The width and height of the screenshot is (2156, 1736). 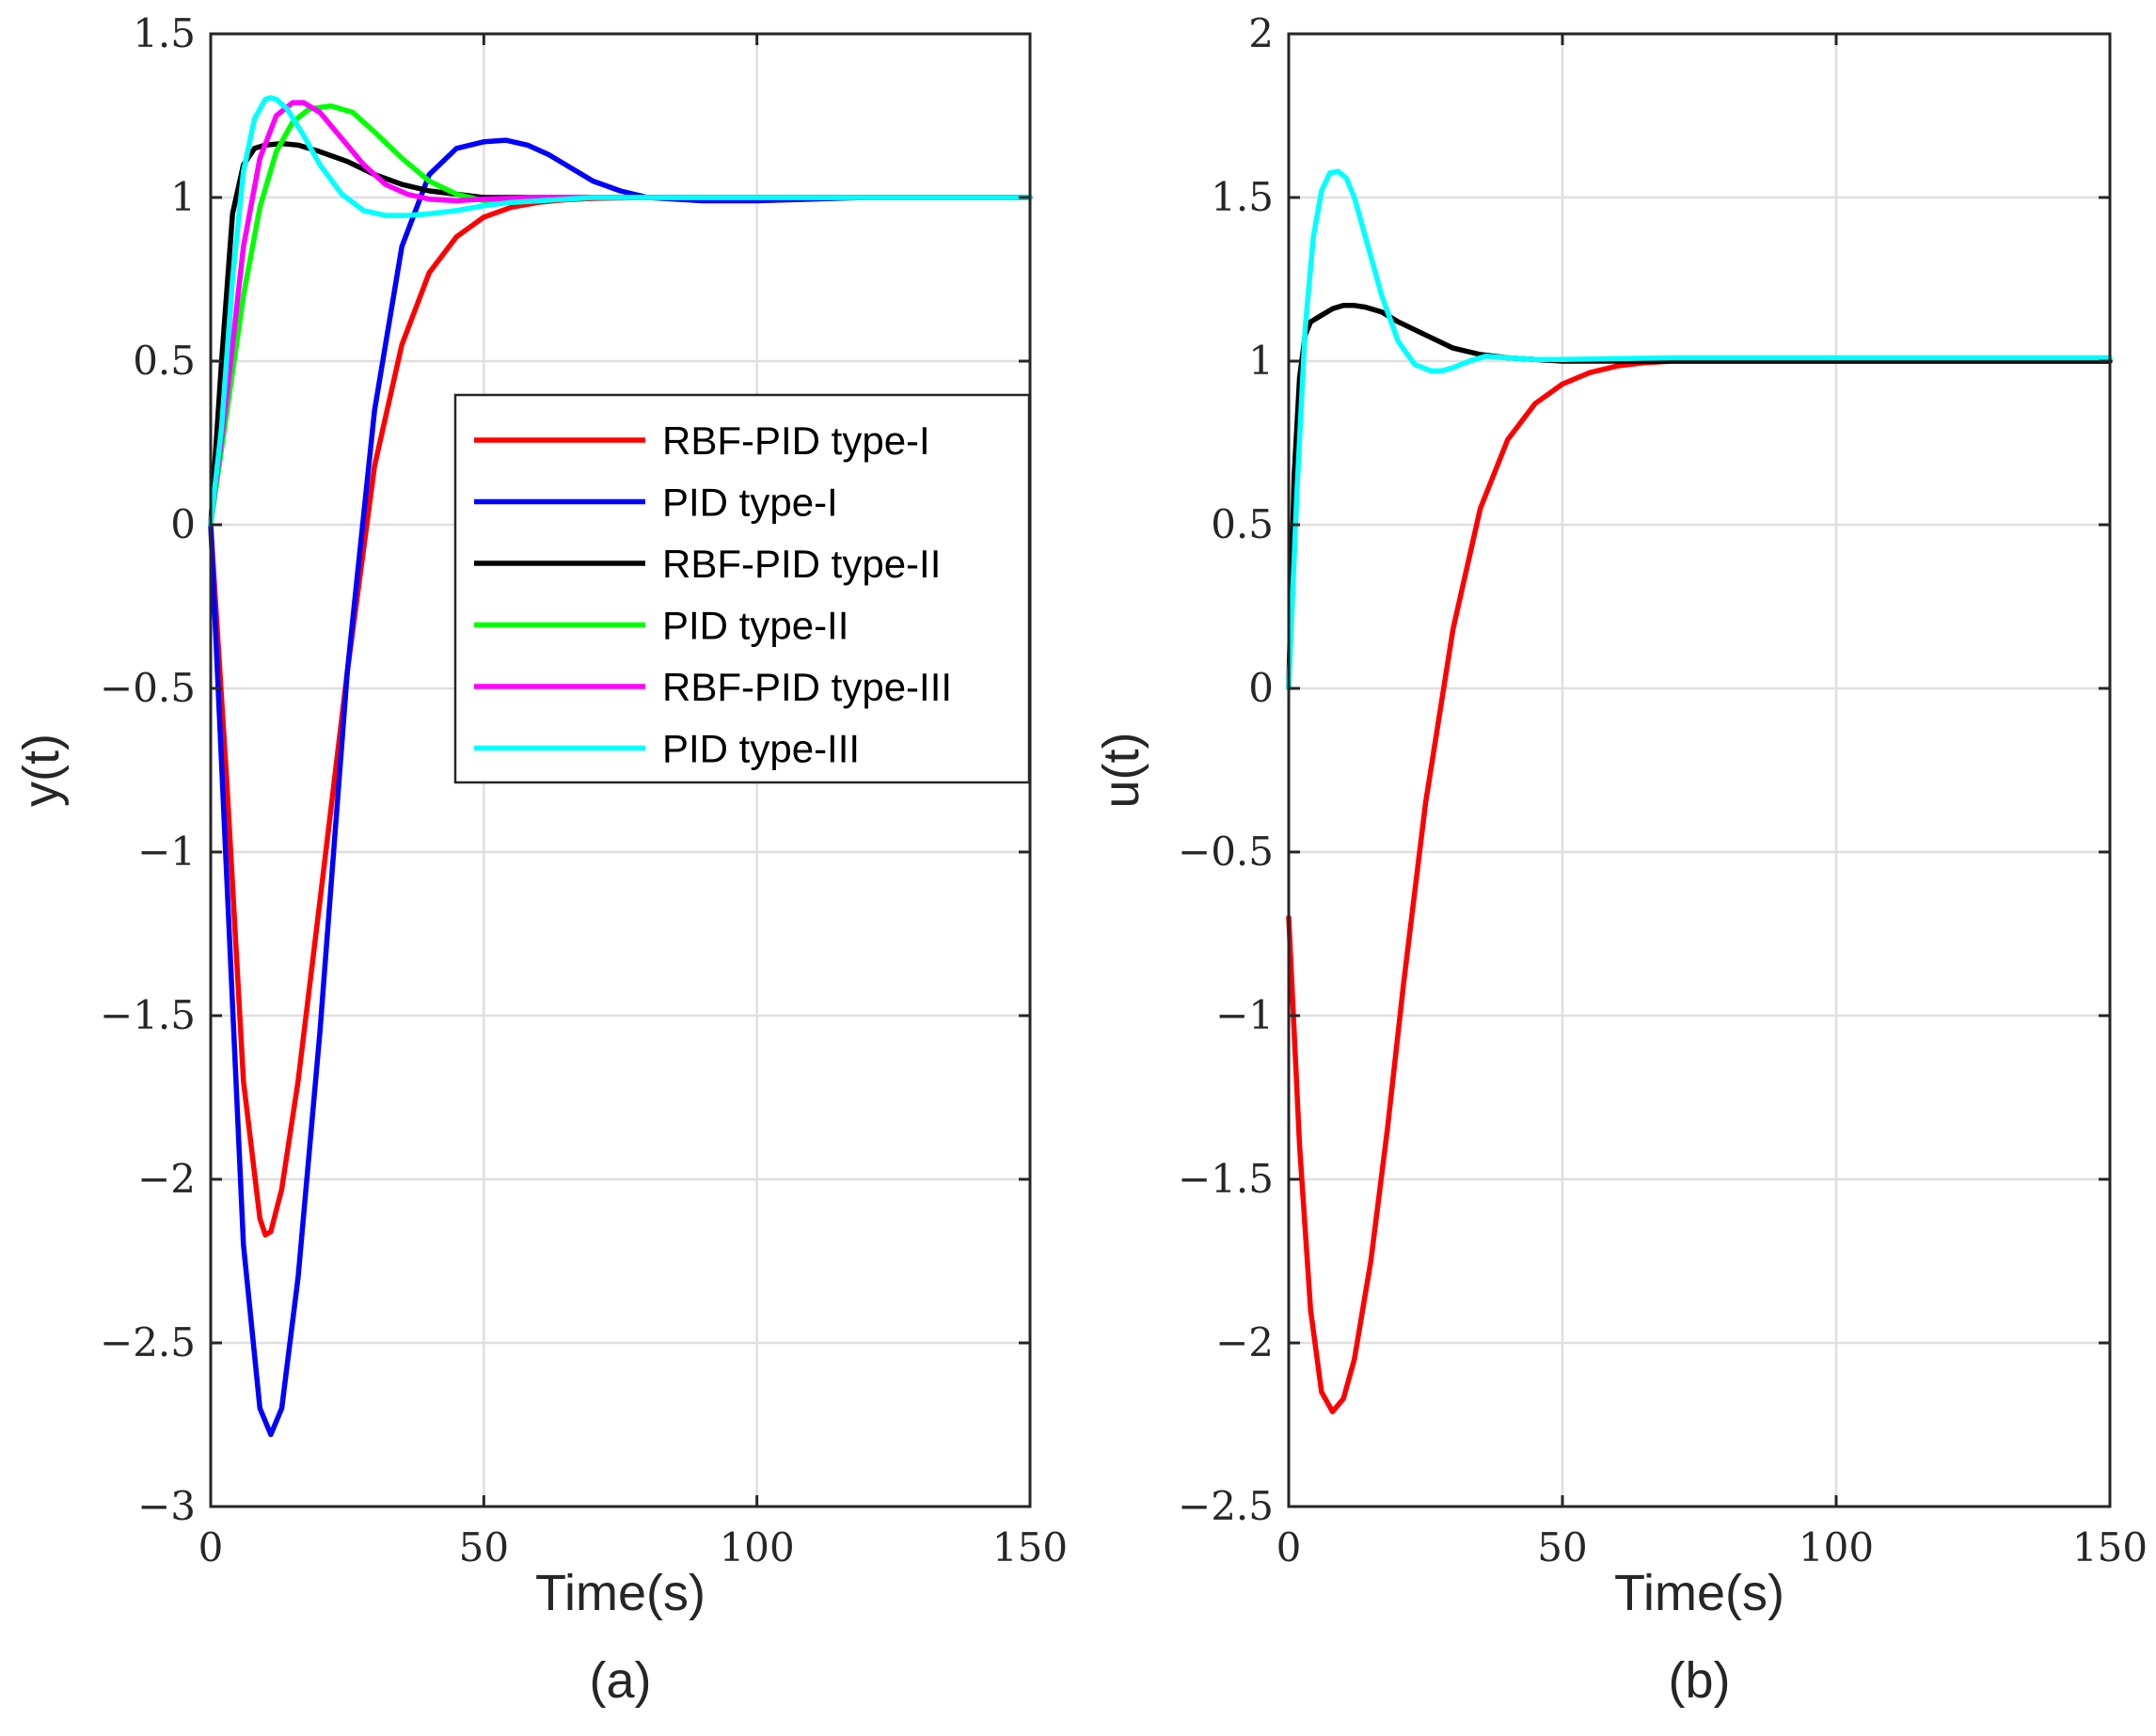 What do you see at coordinates (796, 440) in the screenshot?
I see `legend-label: RBF-PID type-I` at bounding box center [796, 440].